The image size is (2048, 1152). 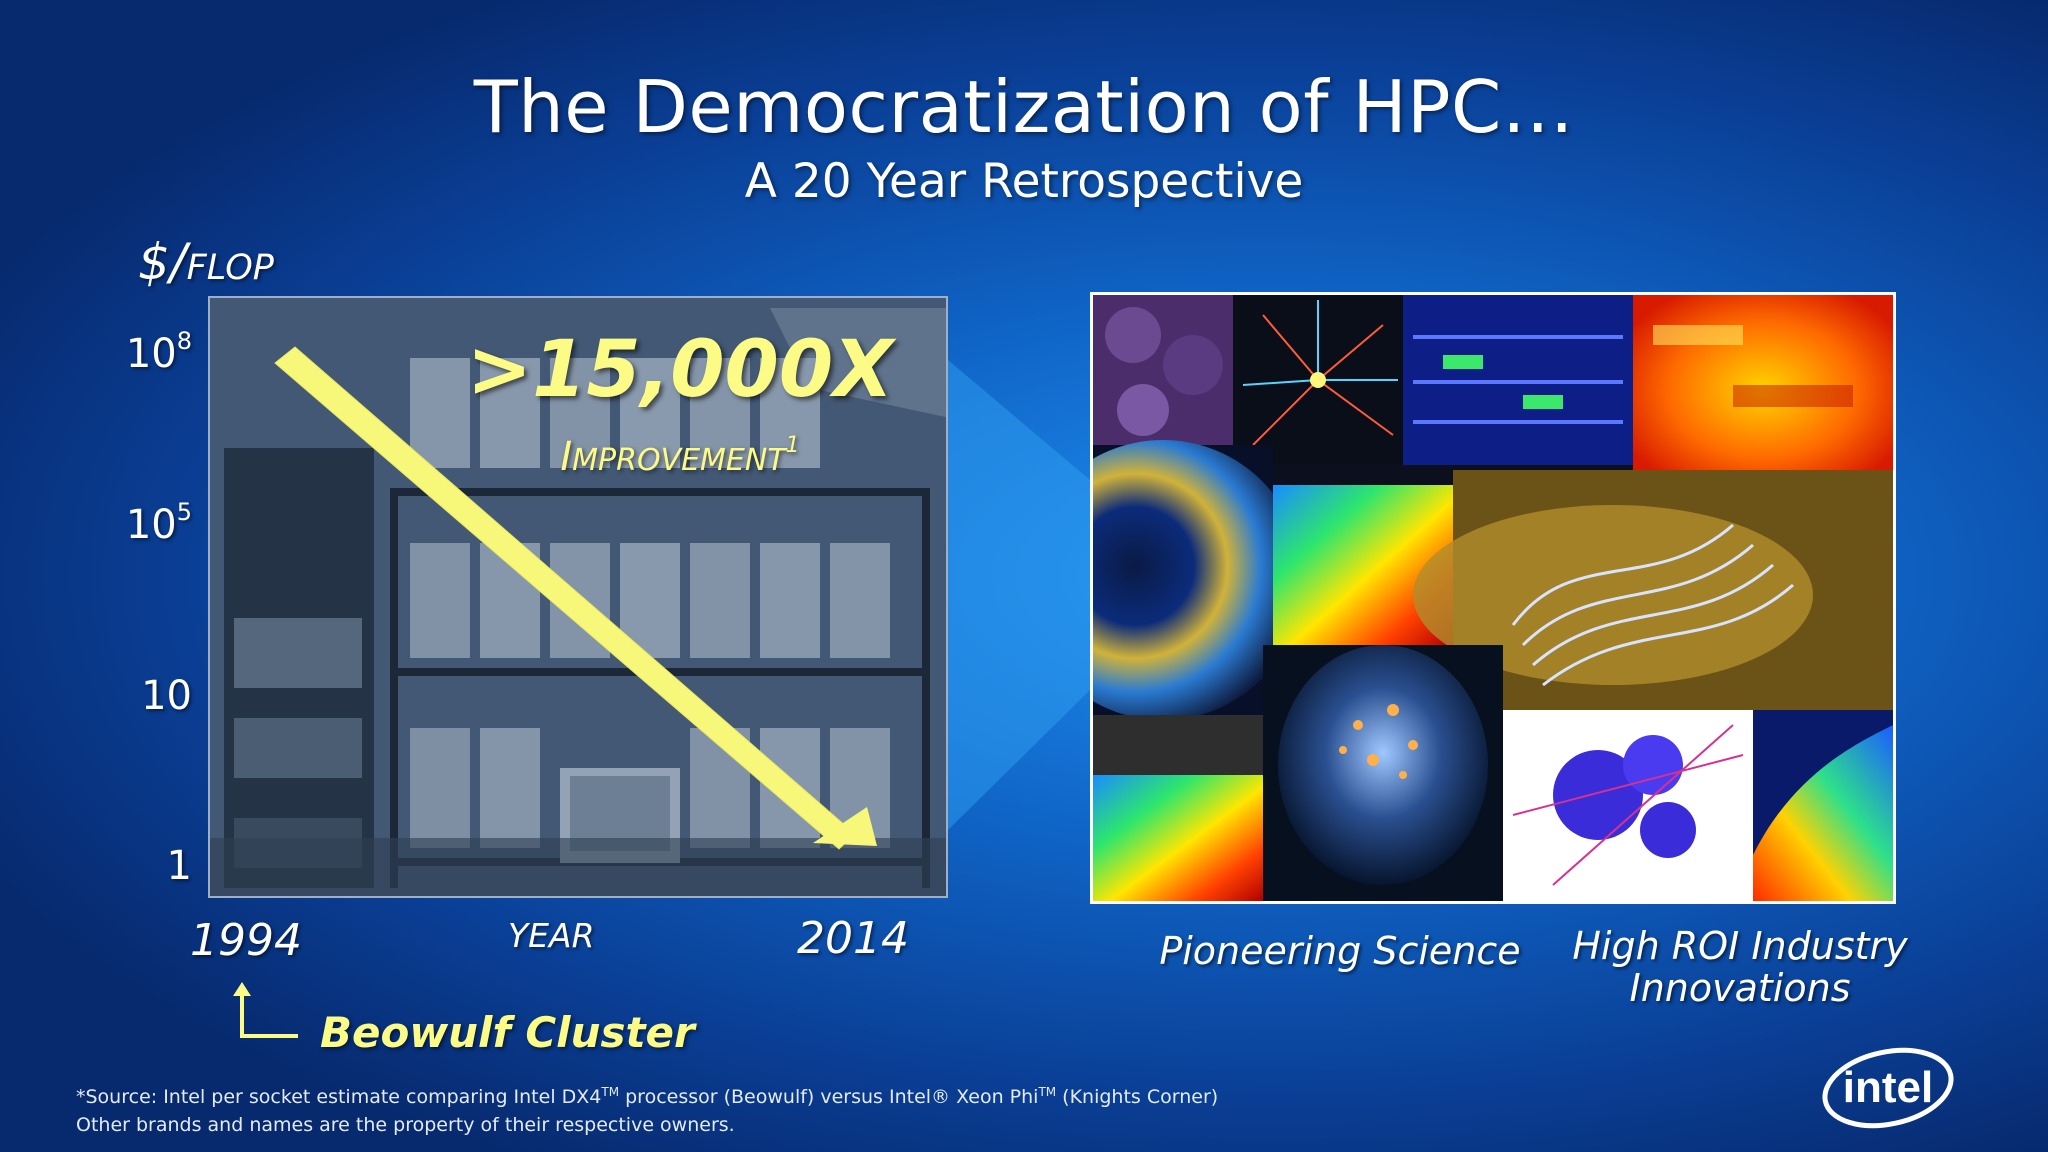 I want to click on y-unit-symbol: $/, so click(x=162, y=262).